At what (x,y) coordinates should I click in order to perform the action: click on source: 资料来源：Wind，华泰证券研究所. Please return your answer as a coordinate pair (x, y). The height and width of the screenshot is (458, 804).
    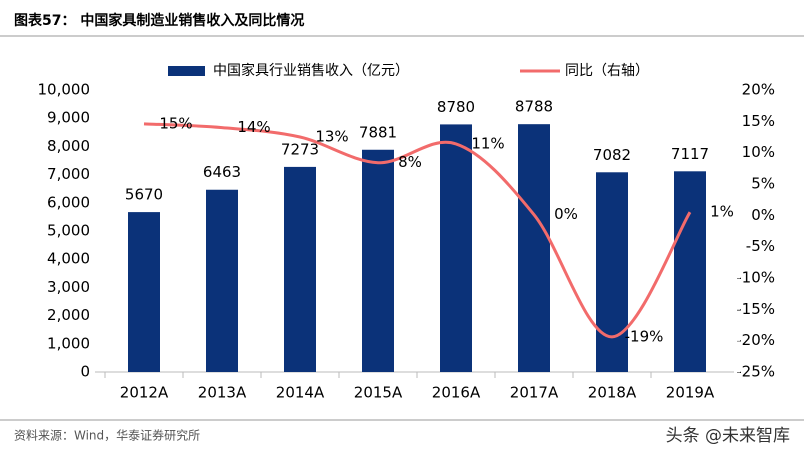
    Looking at the image, I should click on (107, 435).